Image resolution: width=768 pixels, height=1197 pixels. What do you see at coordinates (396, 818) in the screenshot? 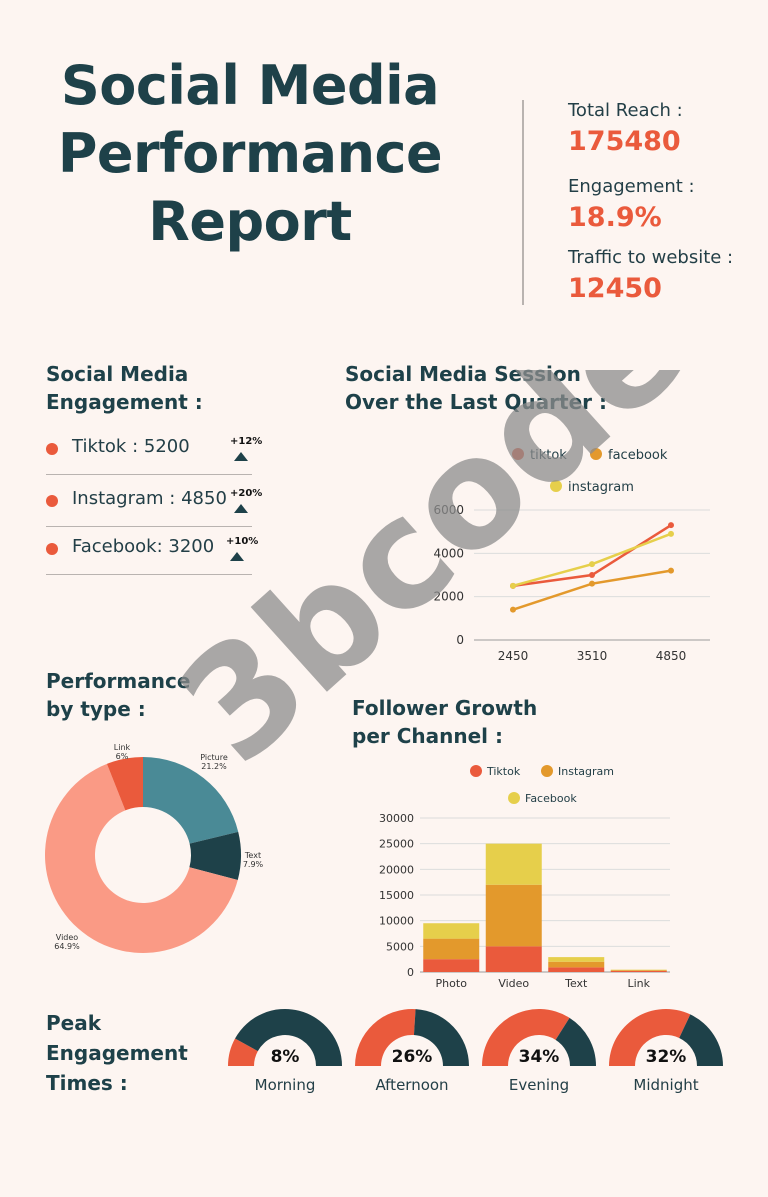
I see `y-tick-label: 30000` at bounding box center [396, 818].